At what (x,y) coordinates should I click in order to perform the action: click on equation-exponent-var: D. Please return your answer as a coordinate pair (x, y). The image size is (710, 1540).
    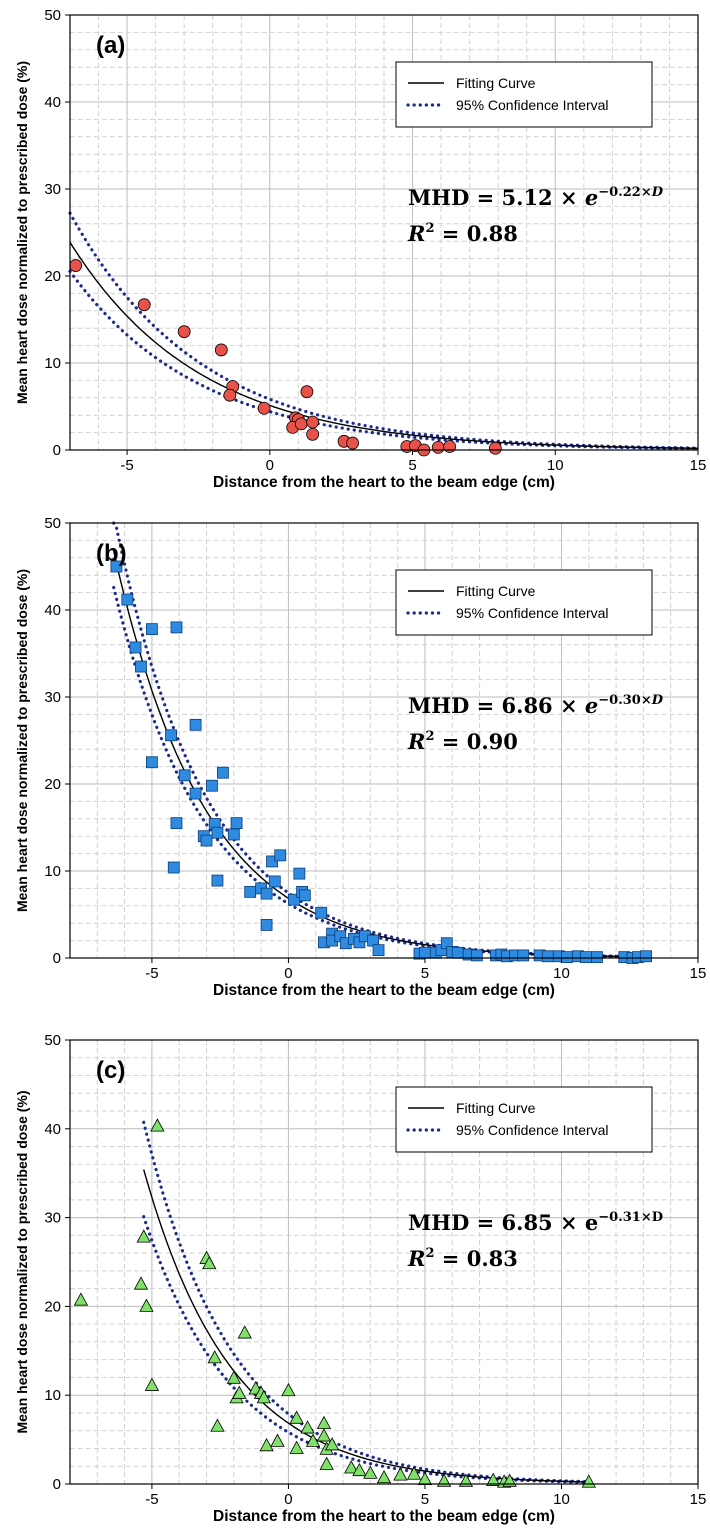
    Looking at the image, I should click on (657, 192).